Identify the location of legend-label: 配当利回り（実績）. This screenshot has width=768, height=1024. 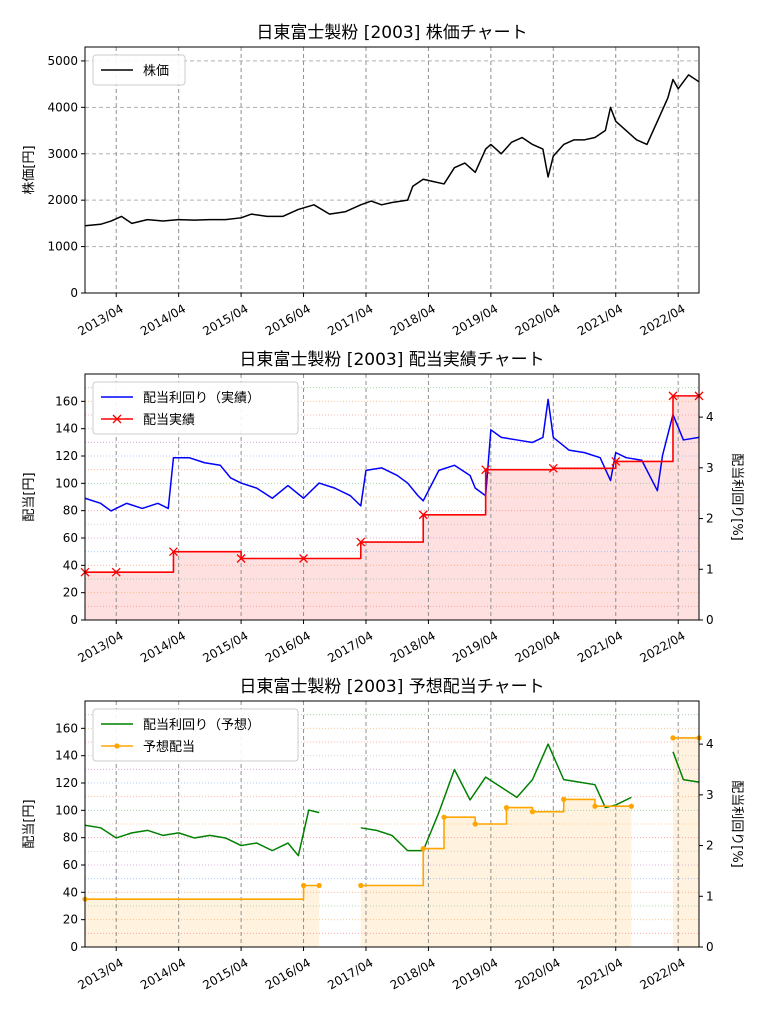
(201, 398).